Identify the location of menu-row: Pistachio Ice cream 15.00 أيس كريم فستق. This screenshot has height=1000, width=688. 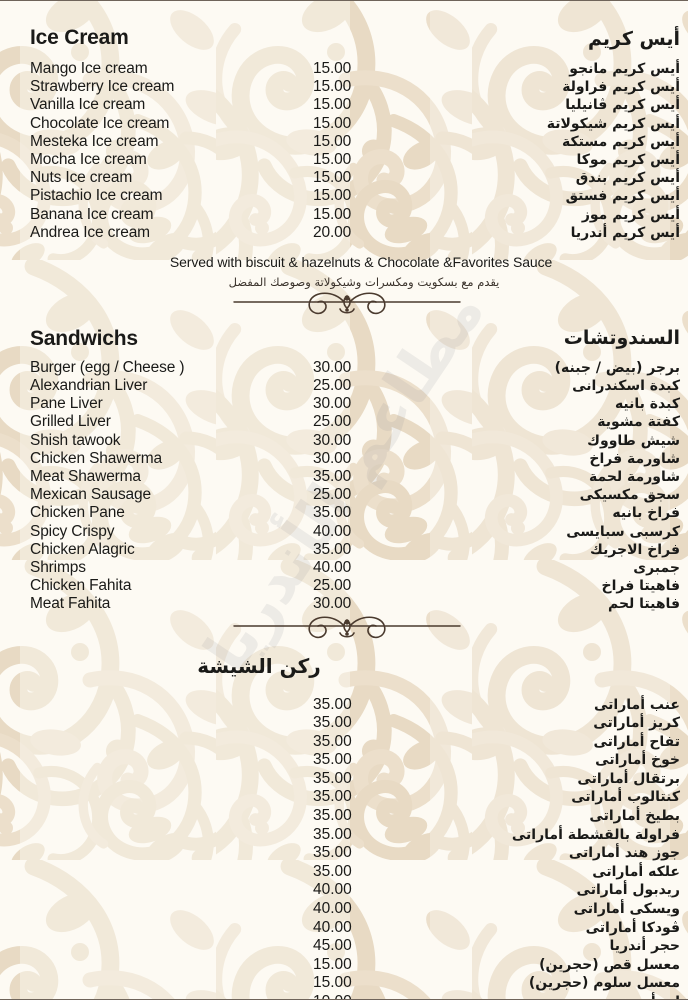
(344, 196).